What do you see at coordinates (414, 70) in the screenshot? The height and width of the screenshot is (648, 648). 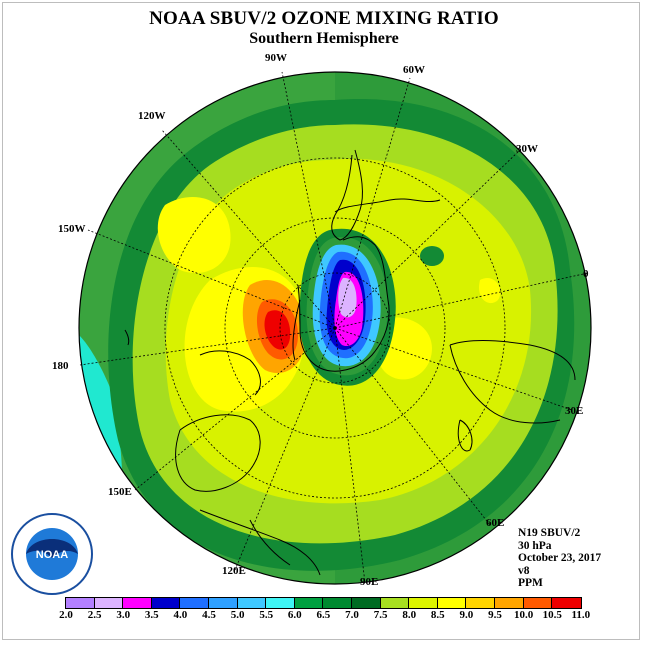 I see `longitude-label-60w: 60W` at bounding box center [414, 70].